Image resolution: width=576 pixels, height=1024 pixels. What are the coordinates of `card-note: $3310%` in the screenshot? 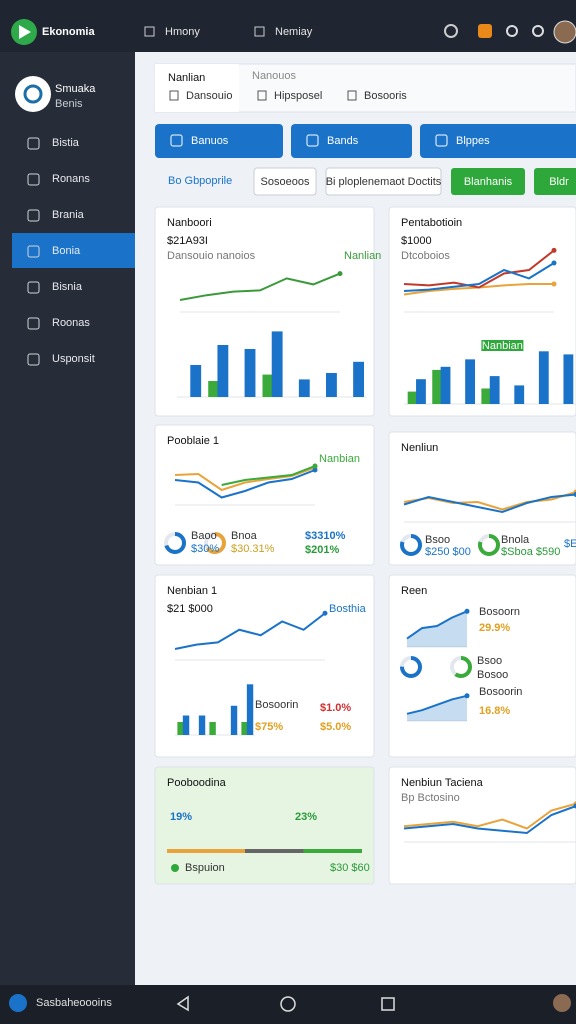 It's located at (325, 536).